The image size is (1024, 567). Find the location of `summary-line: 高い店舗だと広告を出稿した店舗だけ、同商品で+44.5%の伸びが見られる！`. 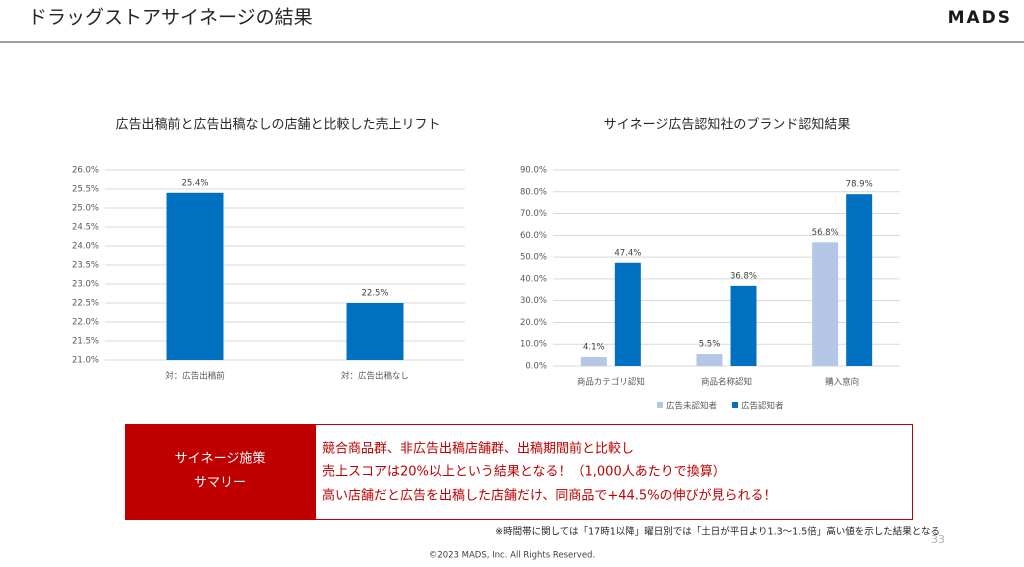

summary-line: 高い店舗だと広告を出稿した店舗だけ、同商品で+44.5%の伸びが見られる！ is located at coordinates (549, 496).